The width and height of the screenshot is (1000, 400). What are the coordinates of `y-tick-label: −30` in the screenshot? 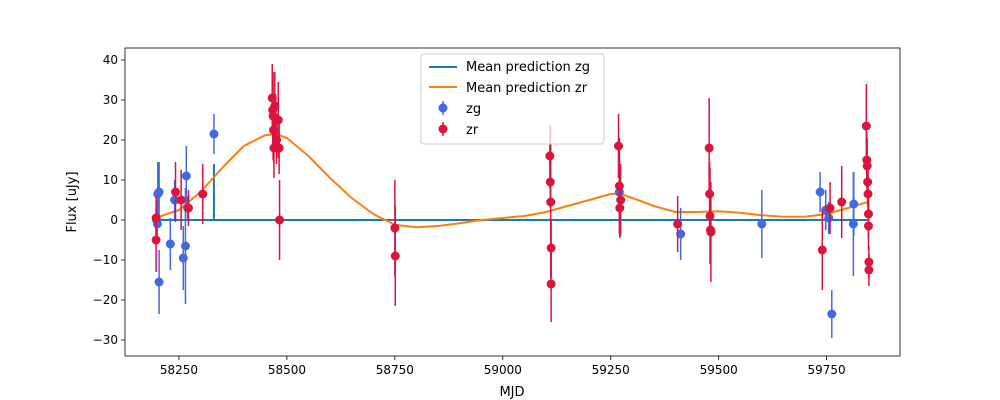 It's located at (105, 340).